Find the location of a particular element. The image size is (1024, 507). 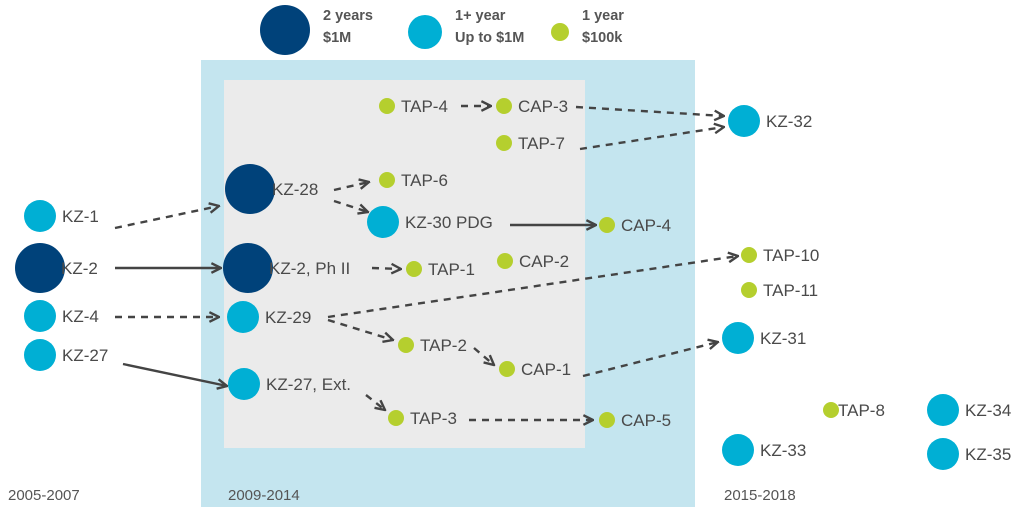

node-label: TAP-2 is located at coordinates (443, 345).